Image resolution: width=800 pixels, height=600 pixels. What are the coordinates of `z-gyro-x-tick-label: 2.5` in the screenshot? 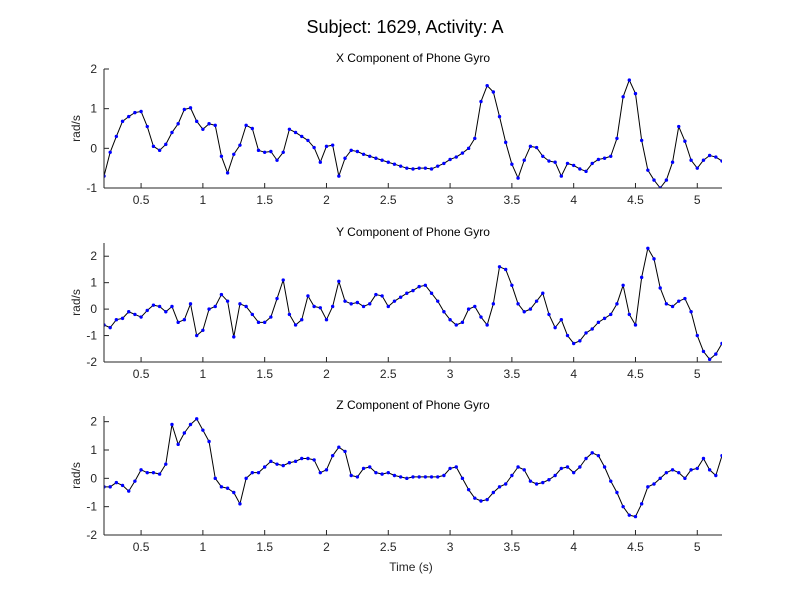 It's located at (388, 547).